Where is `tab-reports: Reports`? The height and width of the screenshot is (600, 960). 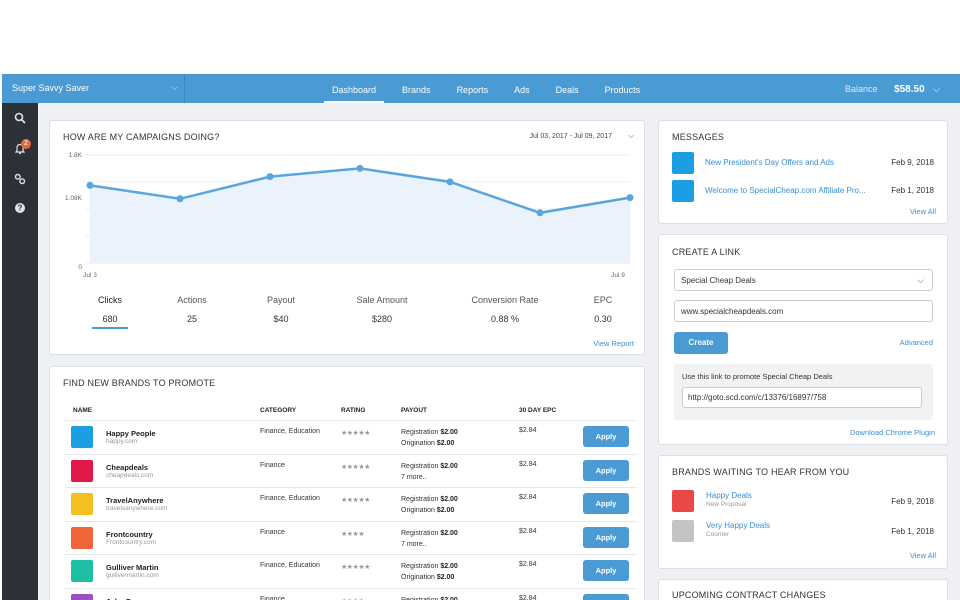
tab-reports: Reports is located at coordinates (472, 90).